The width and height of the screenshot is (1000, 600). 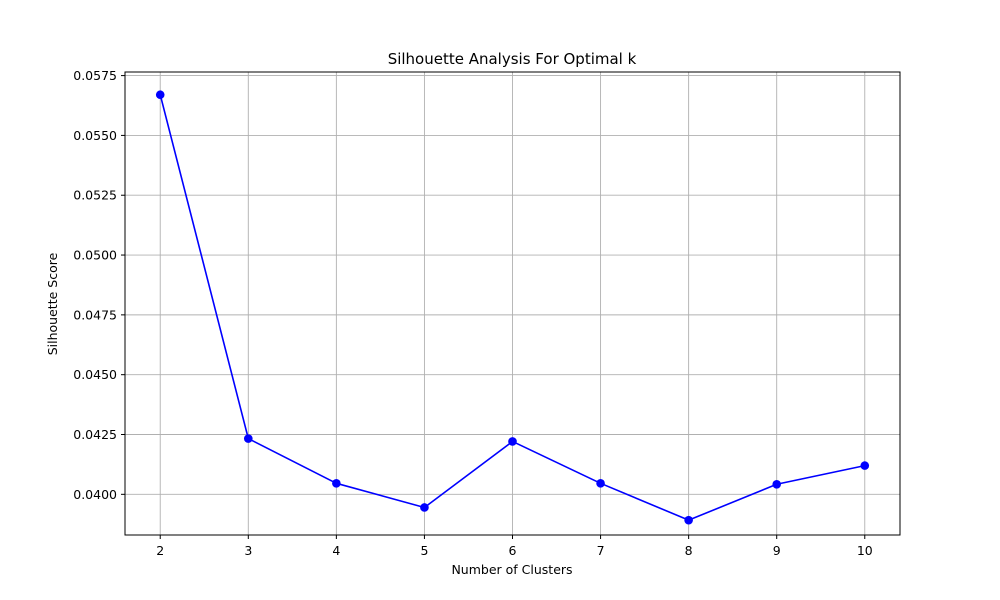 I want to click on y-tick-label: 0.0500, so click(x=95, y=255).